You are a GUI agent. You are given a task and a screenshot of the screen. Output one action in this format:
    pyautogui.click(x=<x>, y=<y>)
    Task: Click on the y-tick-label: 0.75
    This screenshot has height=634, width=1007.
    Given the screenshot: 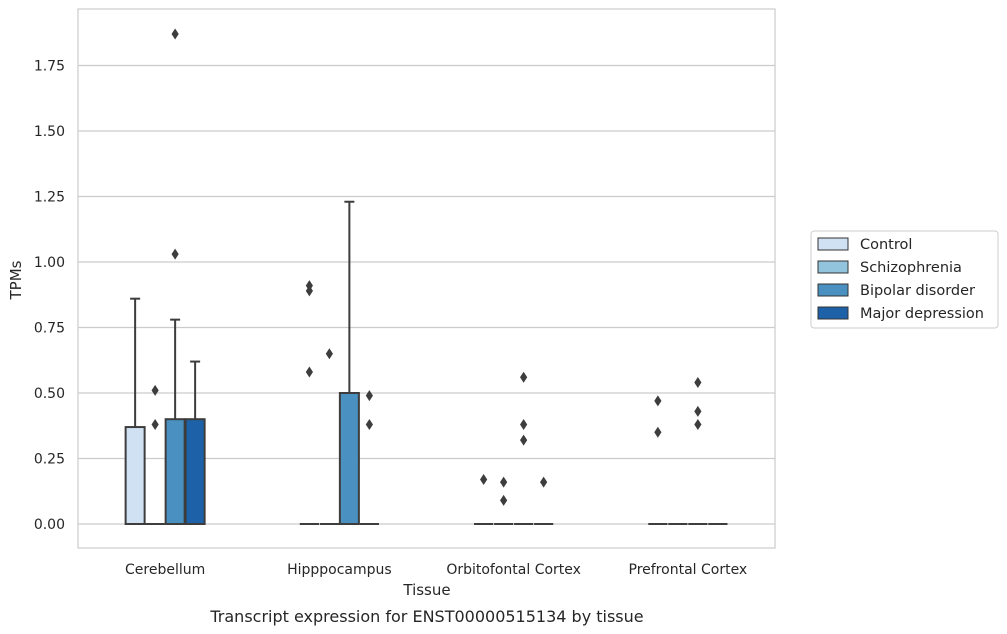 What is the action you would take?
    pyautogui.click(x=49, y=329)
    